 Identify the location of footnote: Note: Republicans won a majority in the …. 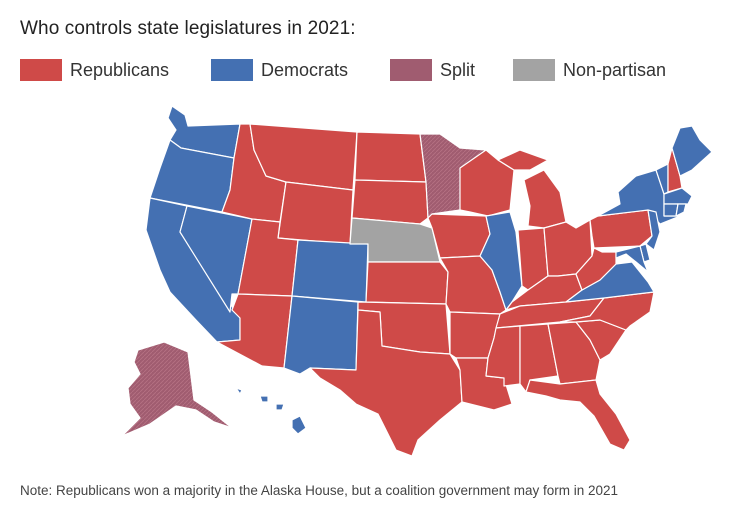
(319, 490).